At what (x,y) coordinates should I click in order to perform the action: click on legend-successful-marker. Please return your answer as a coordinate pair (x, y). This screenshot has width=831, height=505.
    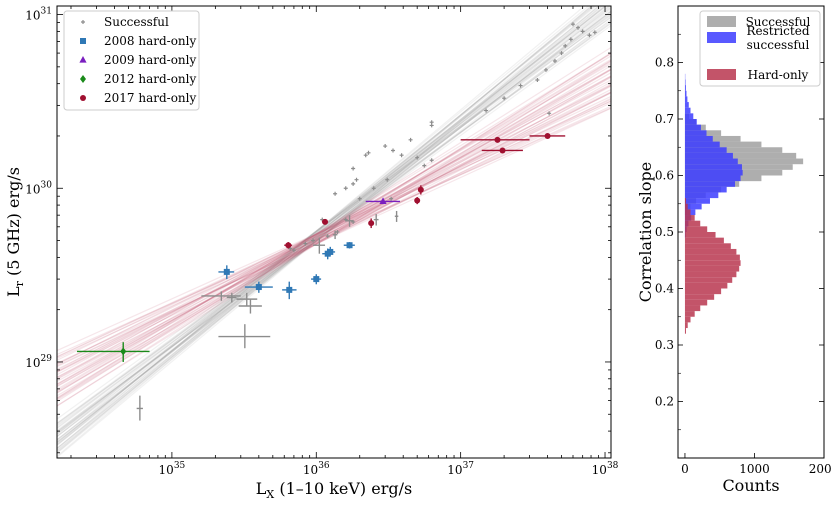
    Looking at the image, I should click on (83, 22).